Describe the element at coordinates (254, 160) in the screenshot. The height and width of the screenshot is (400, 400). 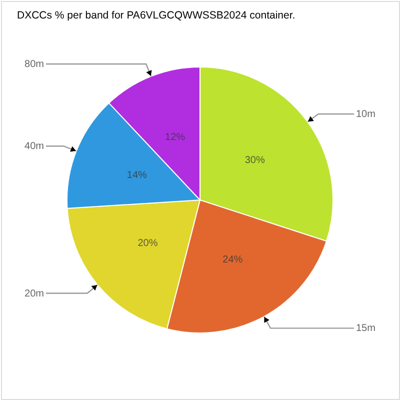
I see `data-label: 30%` at that location.